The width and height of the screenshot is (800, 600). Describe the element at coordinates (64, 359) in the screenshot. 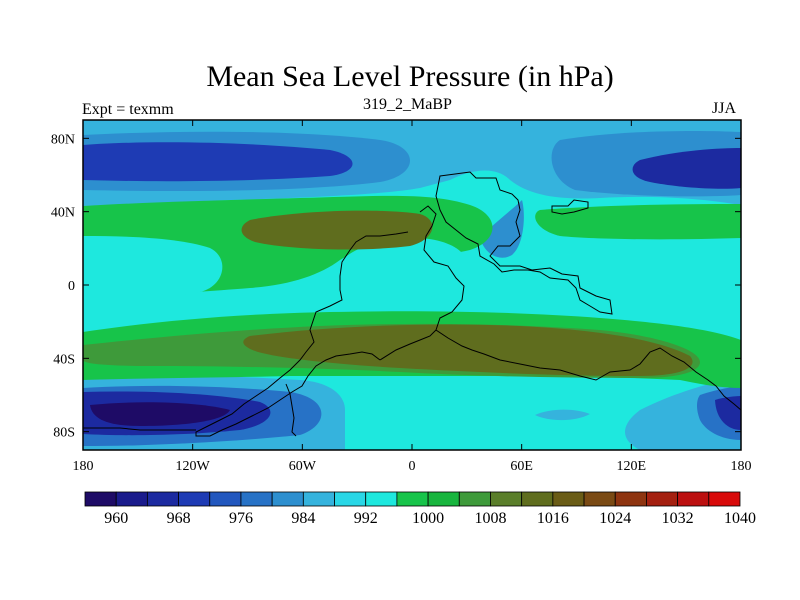

I see `lat-tick-label: 40S` at that location.